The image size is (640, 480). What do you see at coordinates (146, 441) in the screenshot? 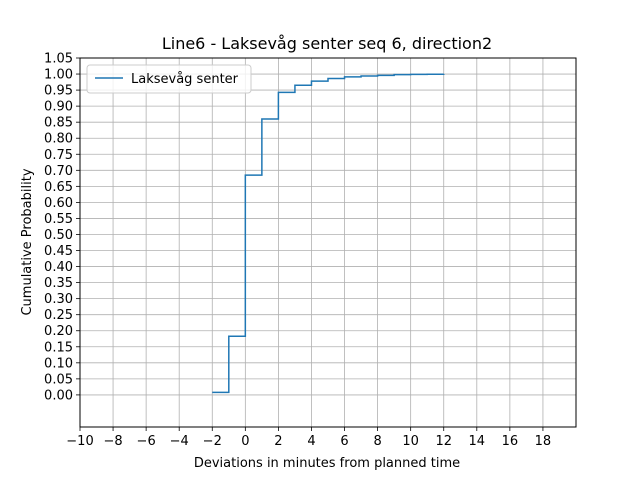
I see `x-tick-label: −6` at bounding box center [146, 441].